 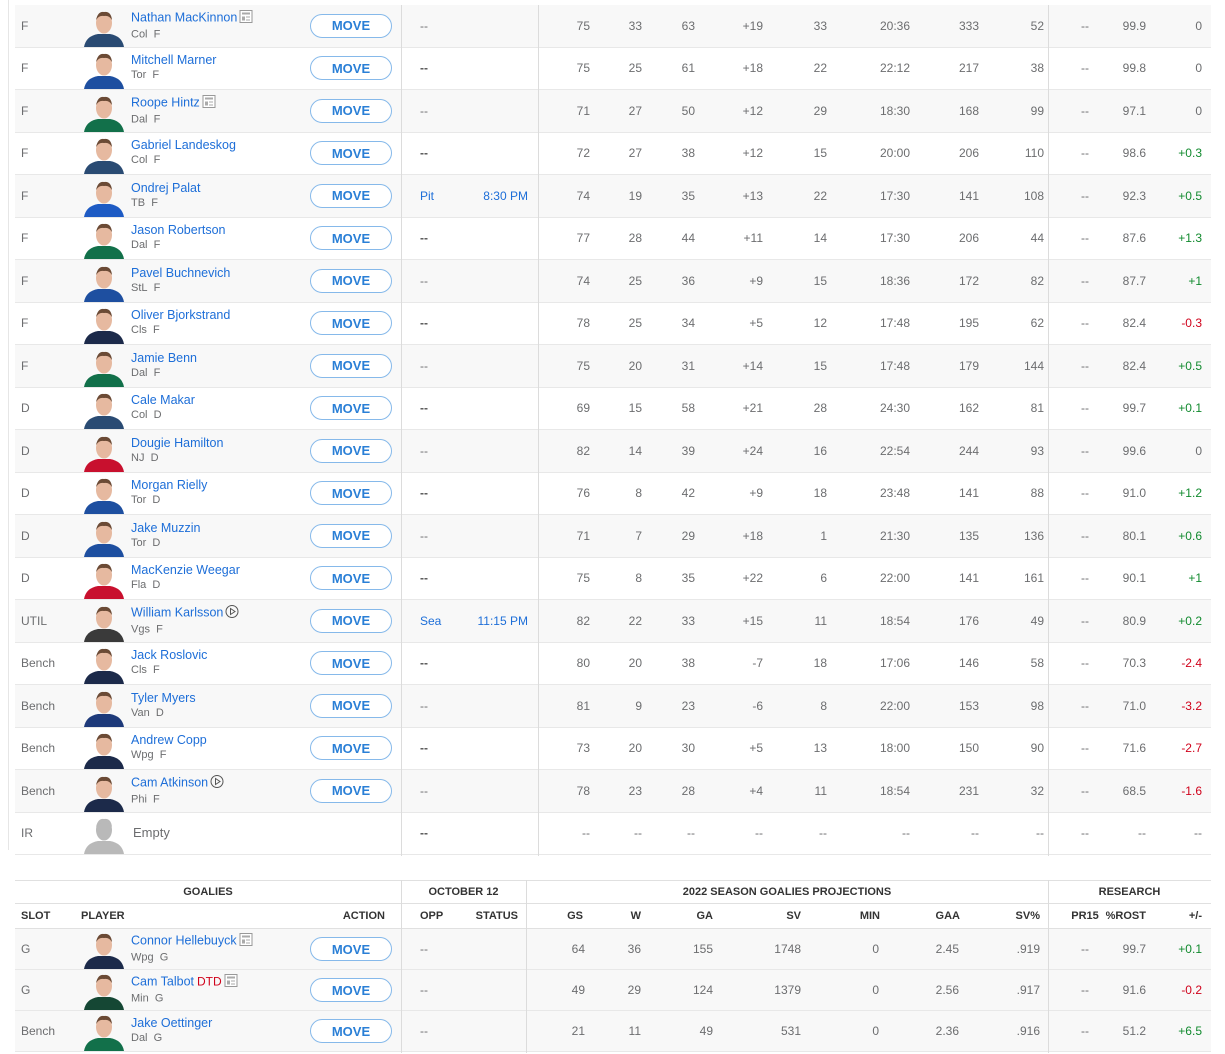 I want to click on player-name-link: Dougie Hamilton, so click(x=177, y=442).